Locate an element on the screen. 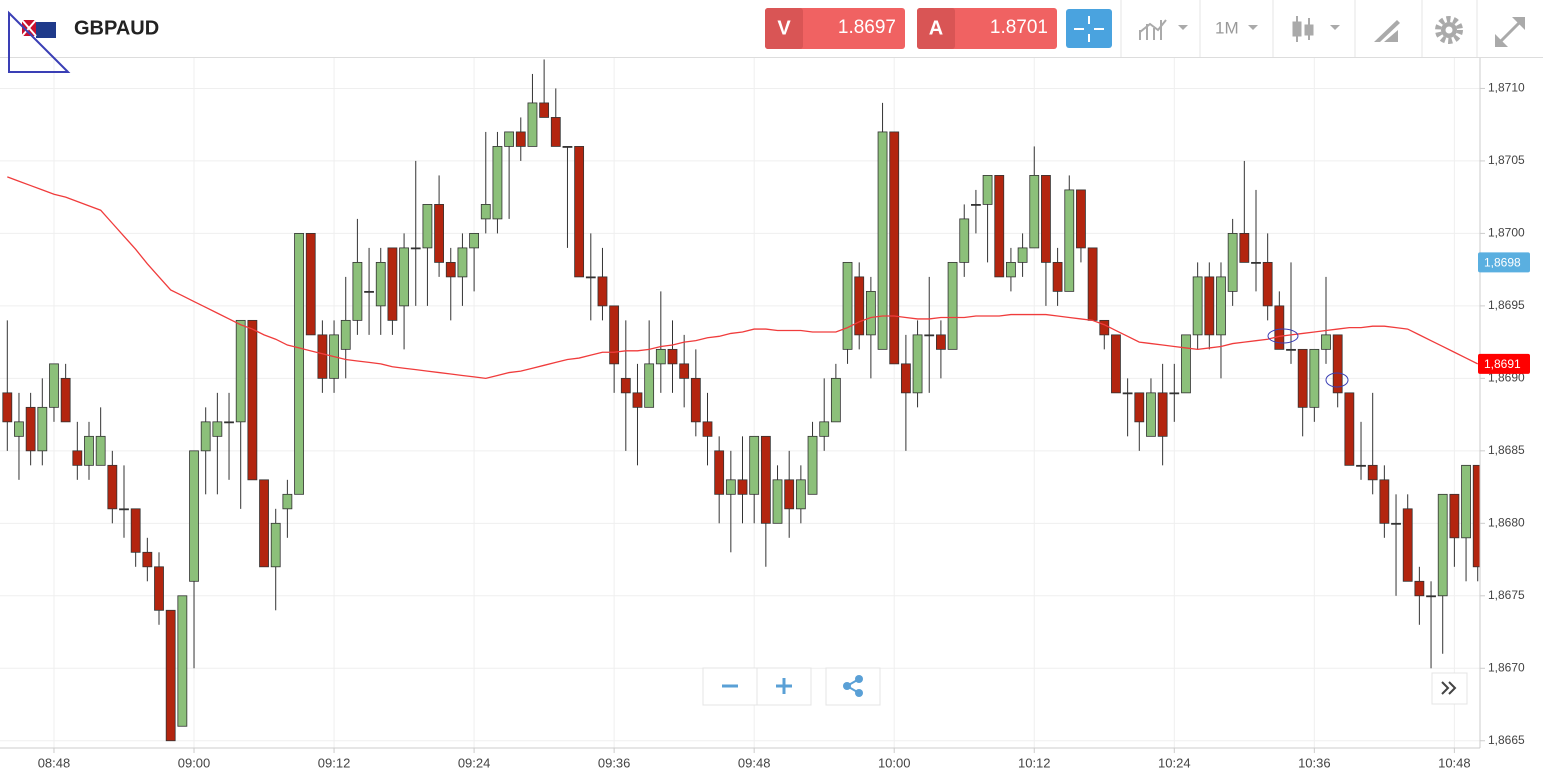 This screenshot has width=1543, height=780. price-tag-label: 1,8698 is located at coordinates (1502, 263).